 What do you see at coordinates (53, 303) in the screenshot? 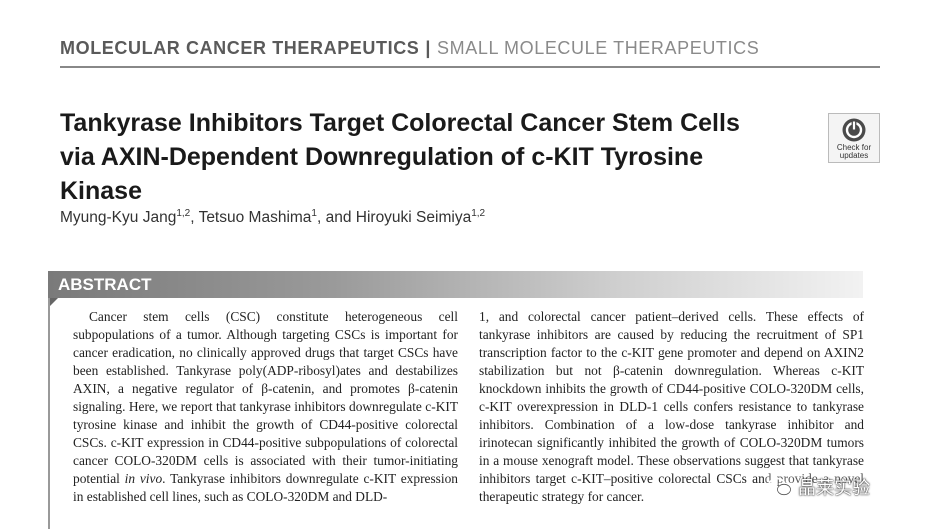
I see `abstract-border-notch` at bounding box center [53, 303].